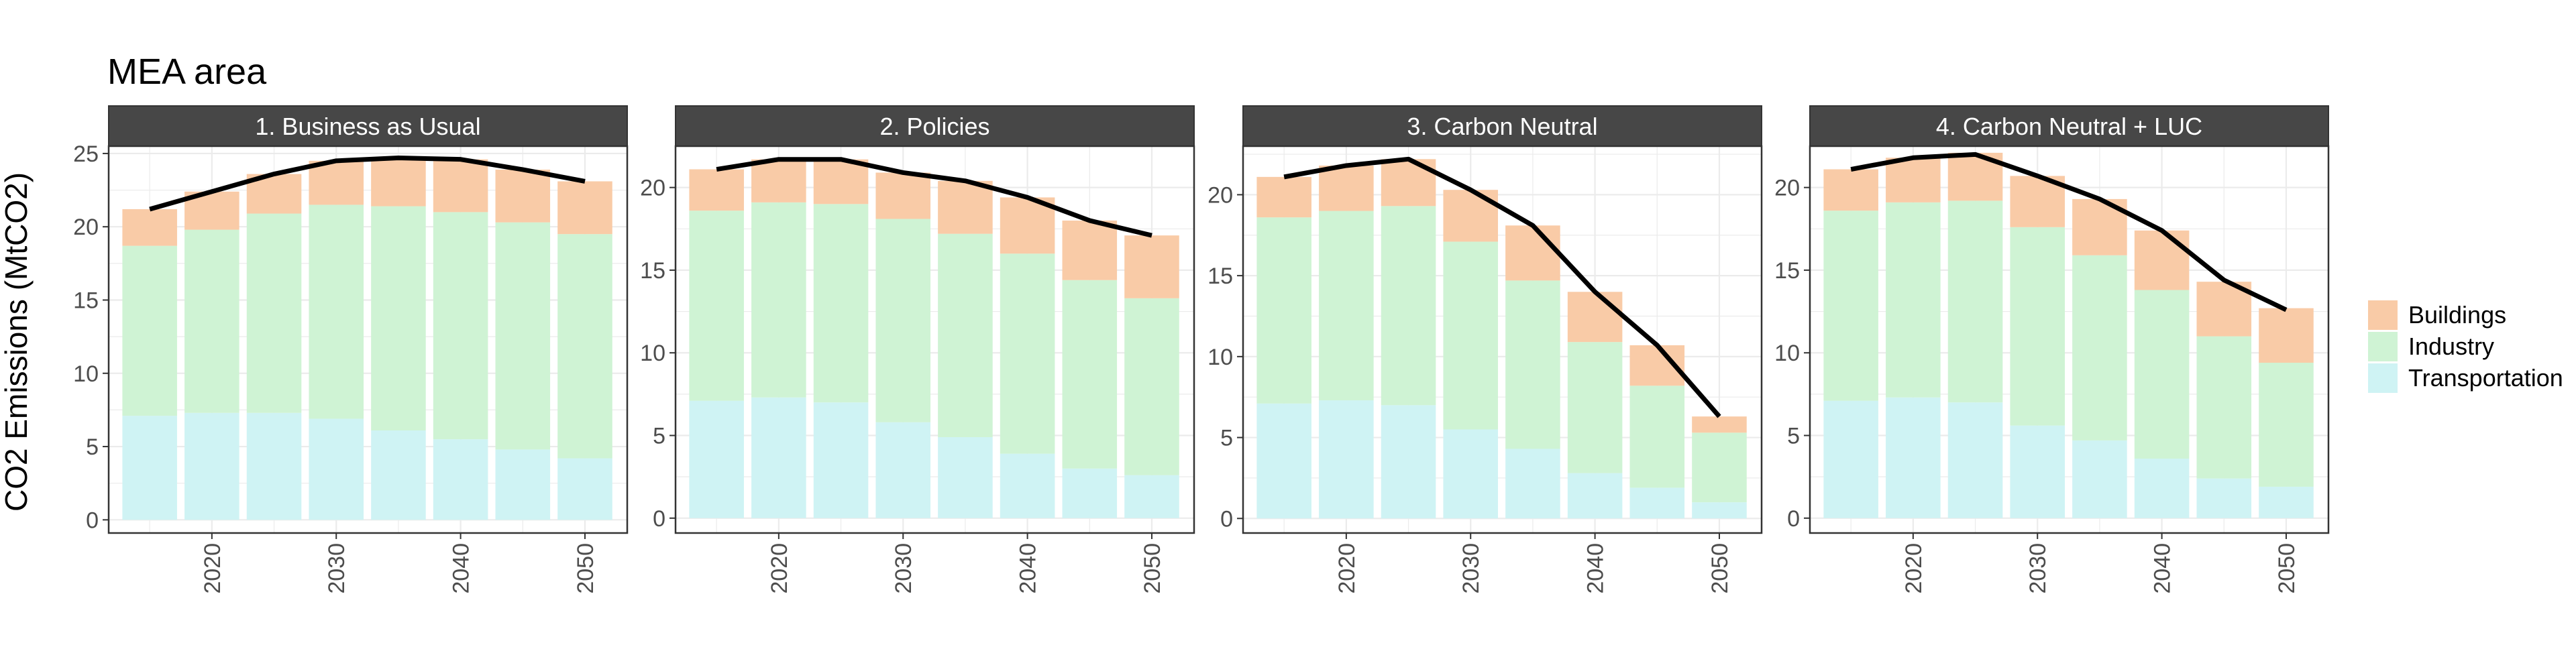  What do you see at coordinates (1502, 126) in the screenshot?
I see `facet-strip-label: 3. Carbon Neutral` at bounding box center [1502, 126].